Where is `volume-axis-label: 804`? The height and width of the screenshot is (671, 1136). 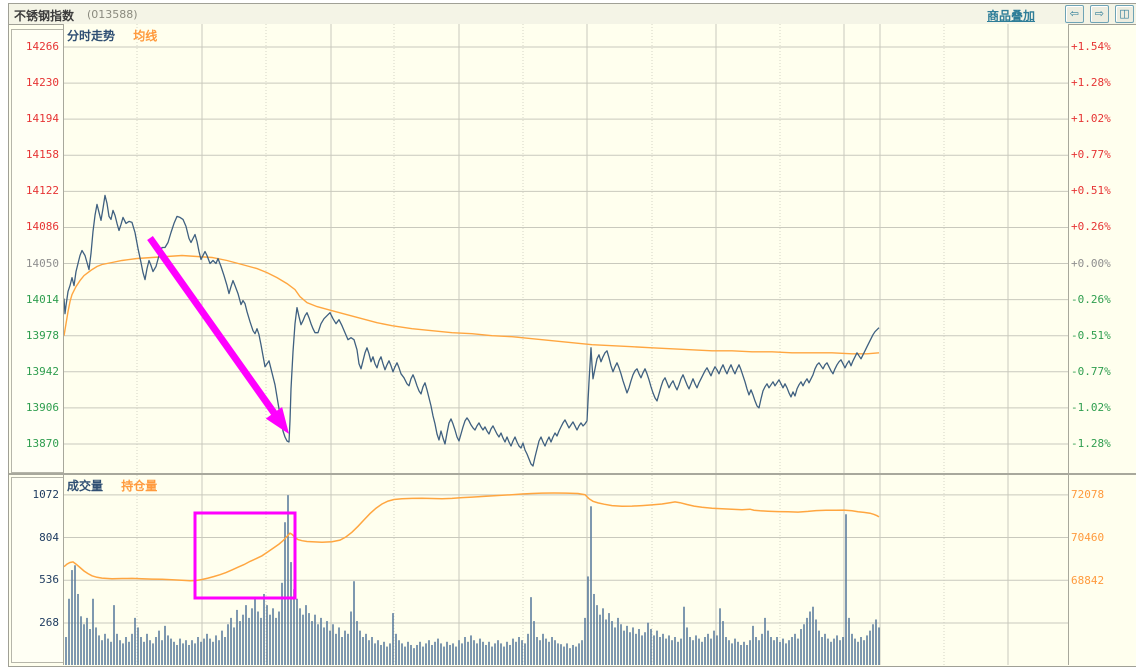
volume-axis-label: 804 is located at coordinates (49, 537).